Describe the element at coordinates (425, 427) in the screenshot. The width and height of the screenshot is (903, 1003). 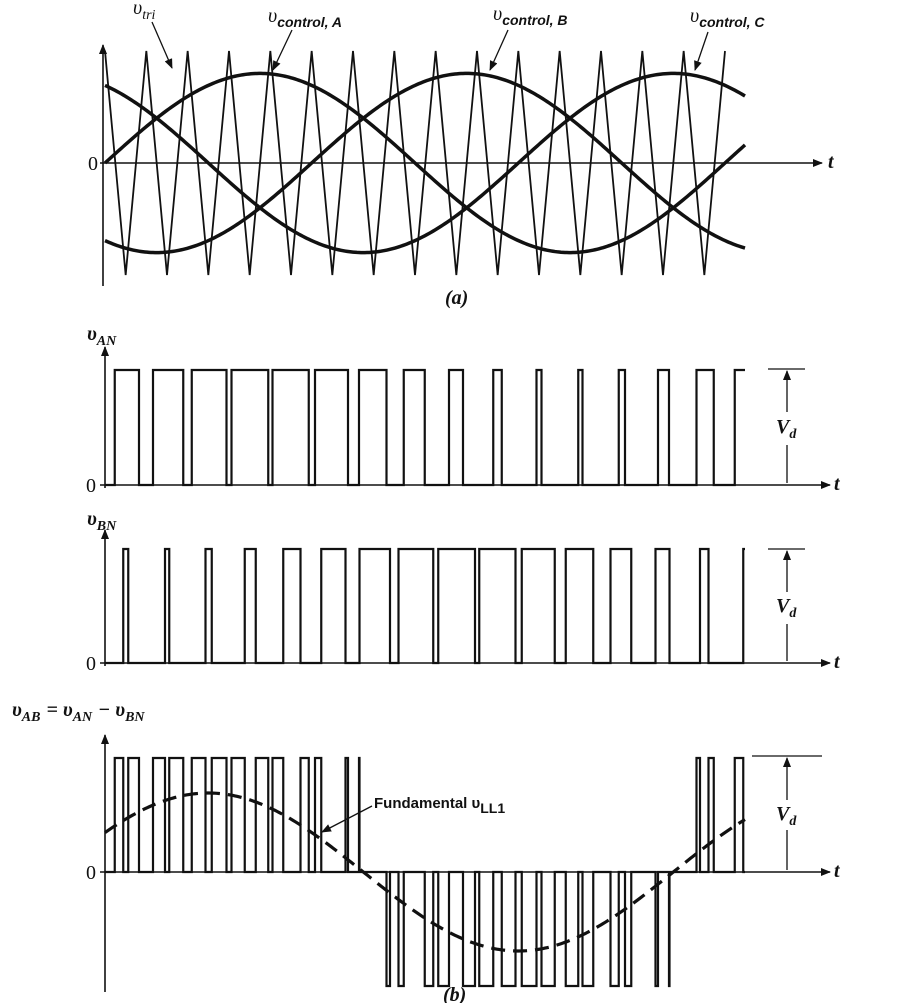
I see `van-wave` at that location.